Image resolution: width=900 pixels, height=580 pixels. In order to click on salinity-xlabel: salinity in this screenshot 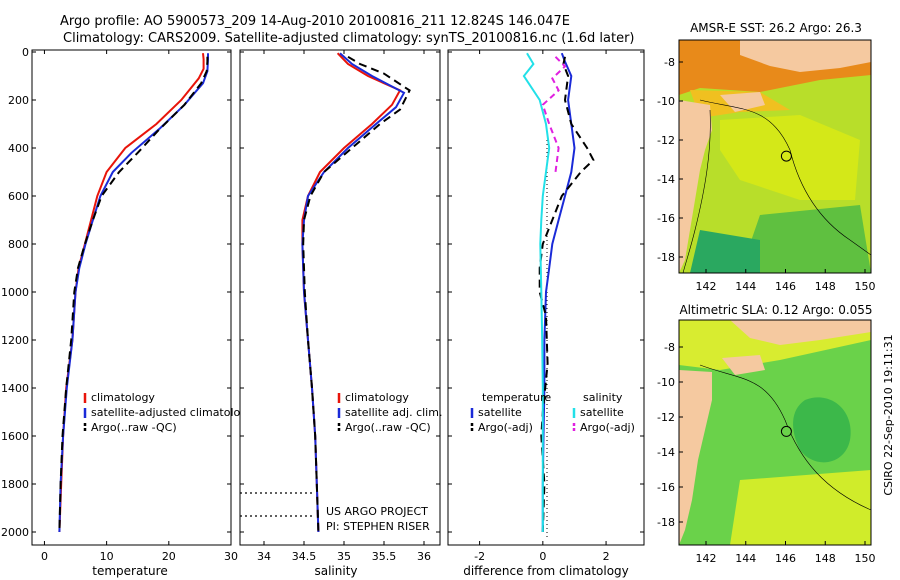, I will do `click(335, 571)`.